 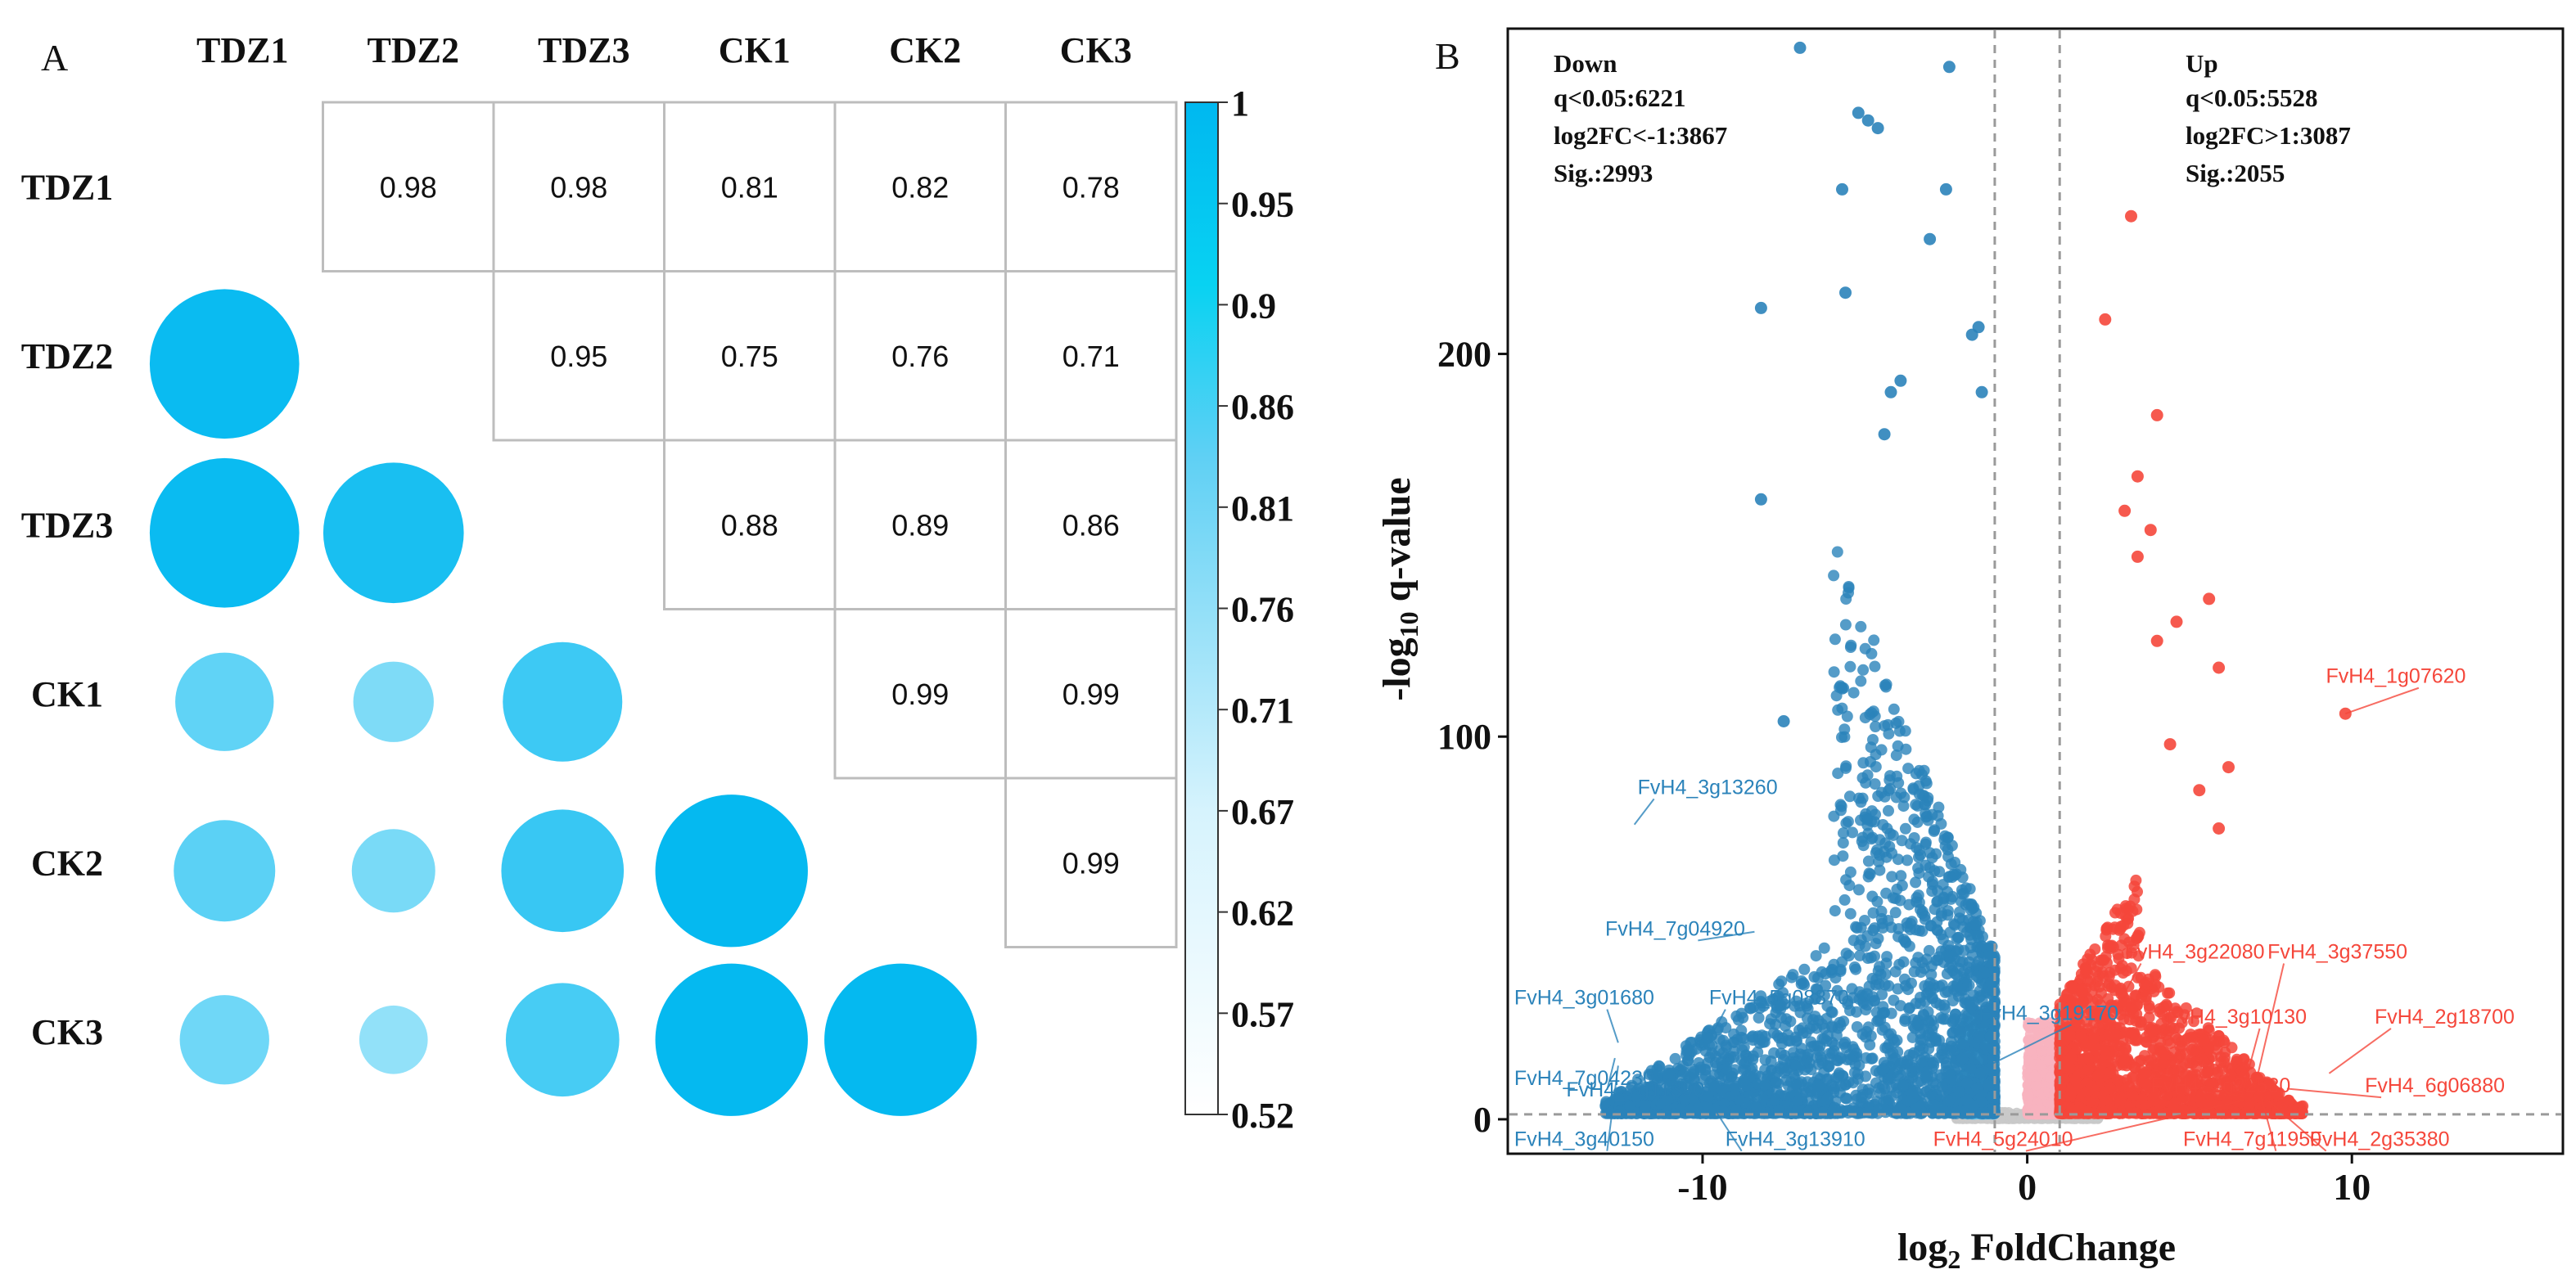 I want to click on colorbar-tick-label: 0.9, so click(x=1253, y=306).